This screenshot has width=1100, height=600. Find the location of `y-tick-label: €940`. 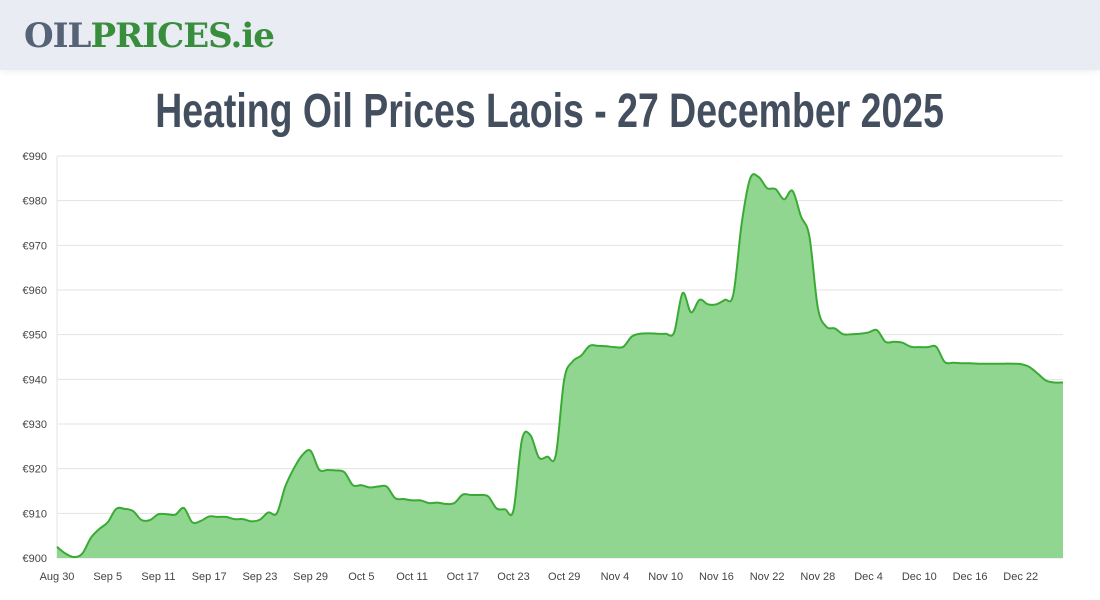

y-tick-label: €940 is located at coordinates (35, 380).